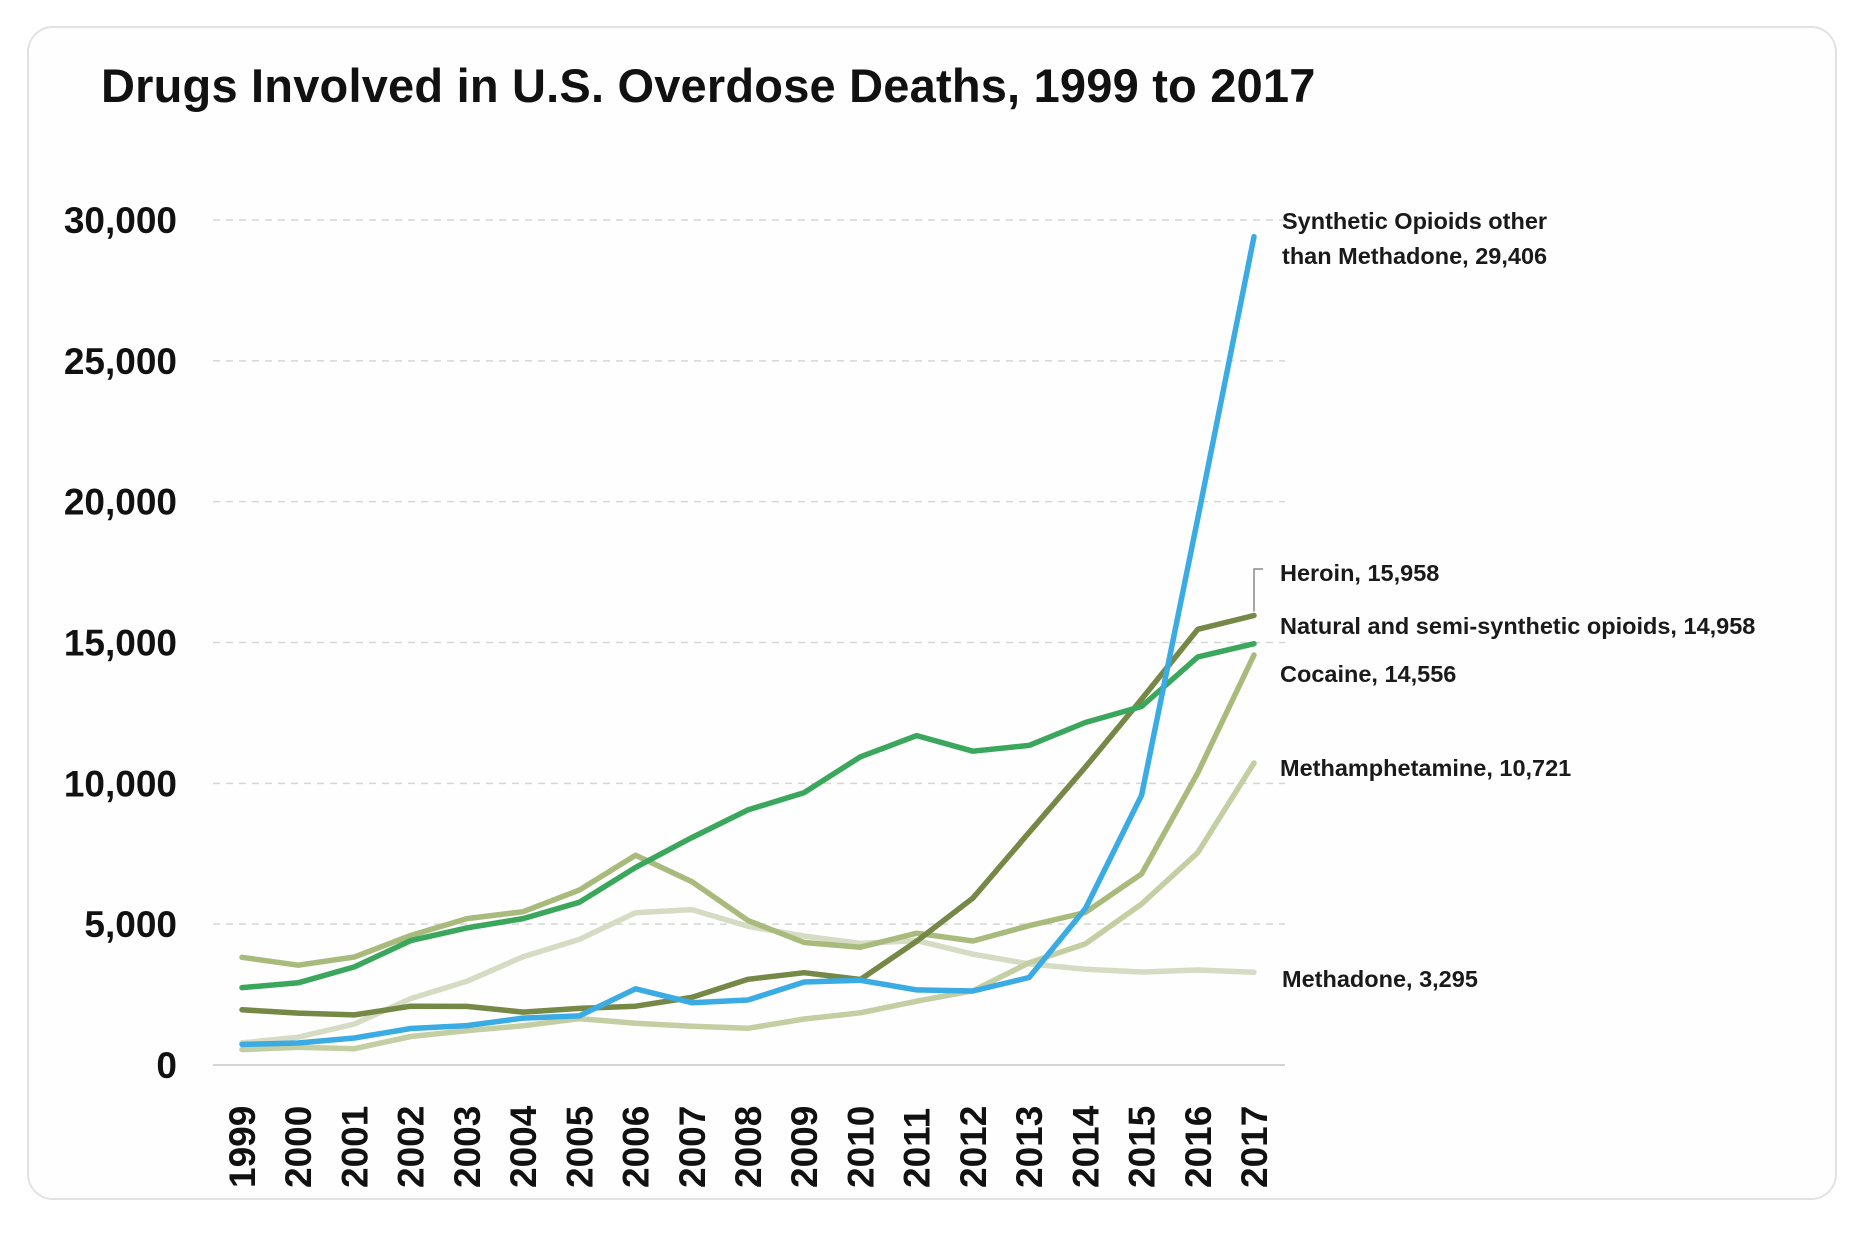 The image size is (1868, 1240). What do you see at coordinates (1414, 221) in the screenshot?
I see `series-label-synthetic-opioids-other-than-methadone: Synthetic Opioids other` at bounding box center [1414, 221].